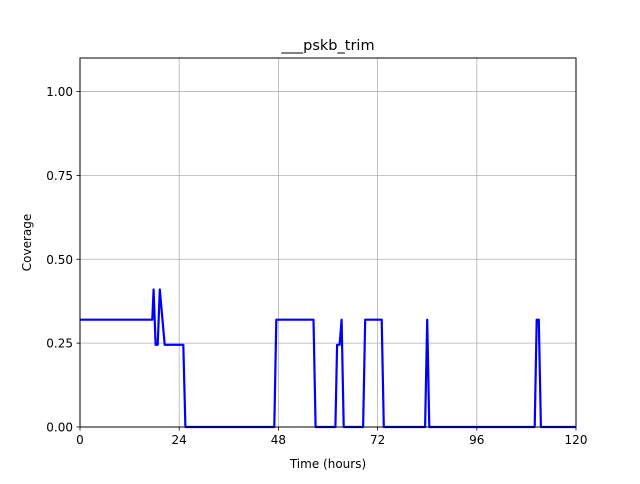  I want to click on y-tick-label: 1.00, so click(59, 92).